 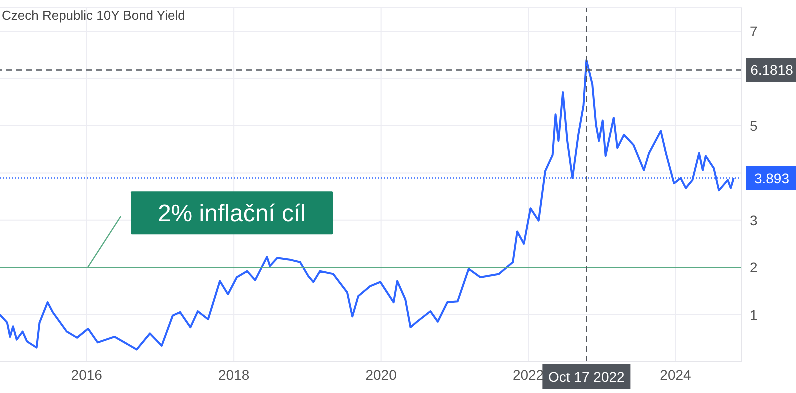 I want to click on y-tick-label: 1, so click(x=754, y=314).